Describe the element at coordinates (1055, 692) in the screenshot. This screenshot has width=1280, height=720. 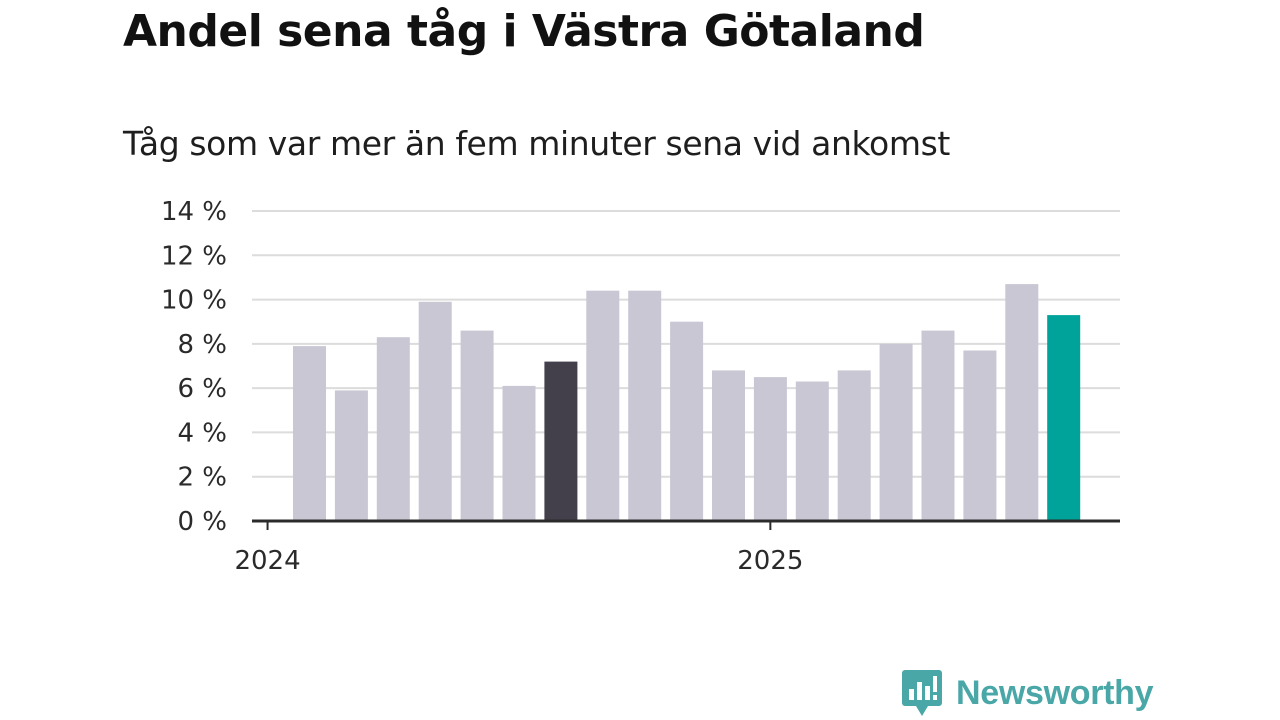
I see `brand-name: Newsworthy` at that location.